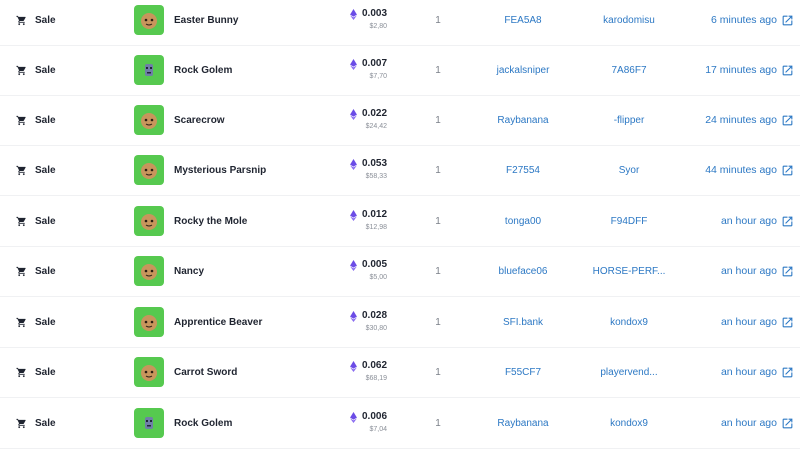 The height and width of the screenshot is (449, 800). What do you see at coordinates (523, 372) in the screenshot?
I see `from-account-link: F55CF7` at bounding box center [523, 372].